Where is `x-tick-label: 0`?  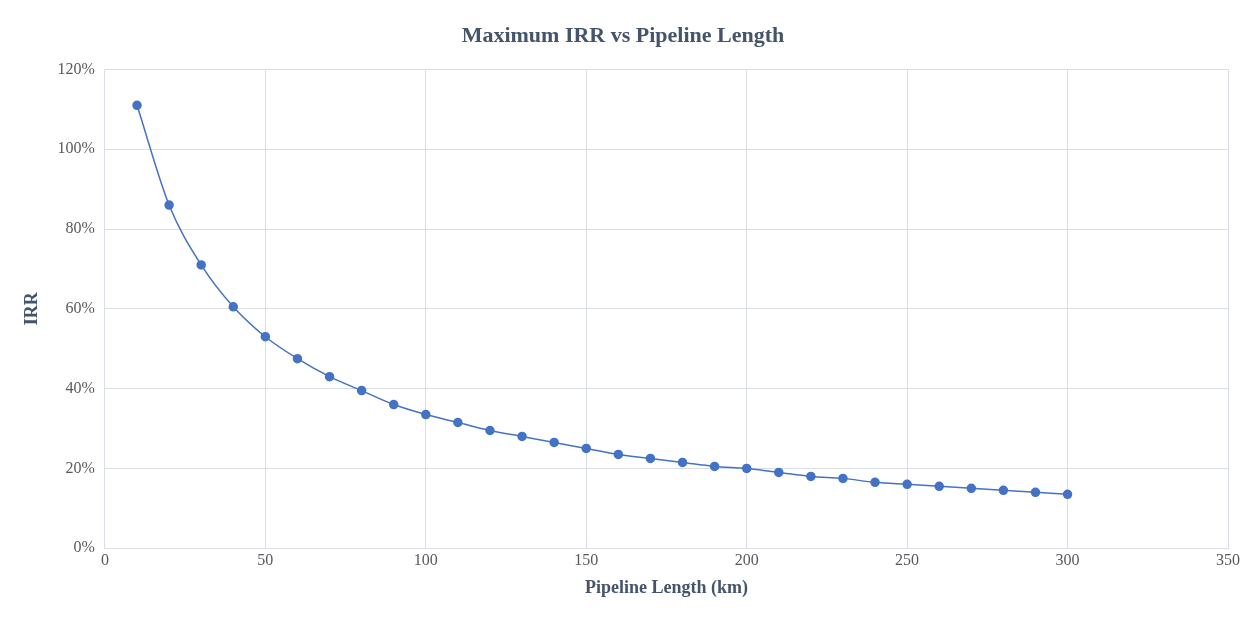 x-tick-label: 0 is located at coordinates (104, 559).